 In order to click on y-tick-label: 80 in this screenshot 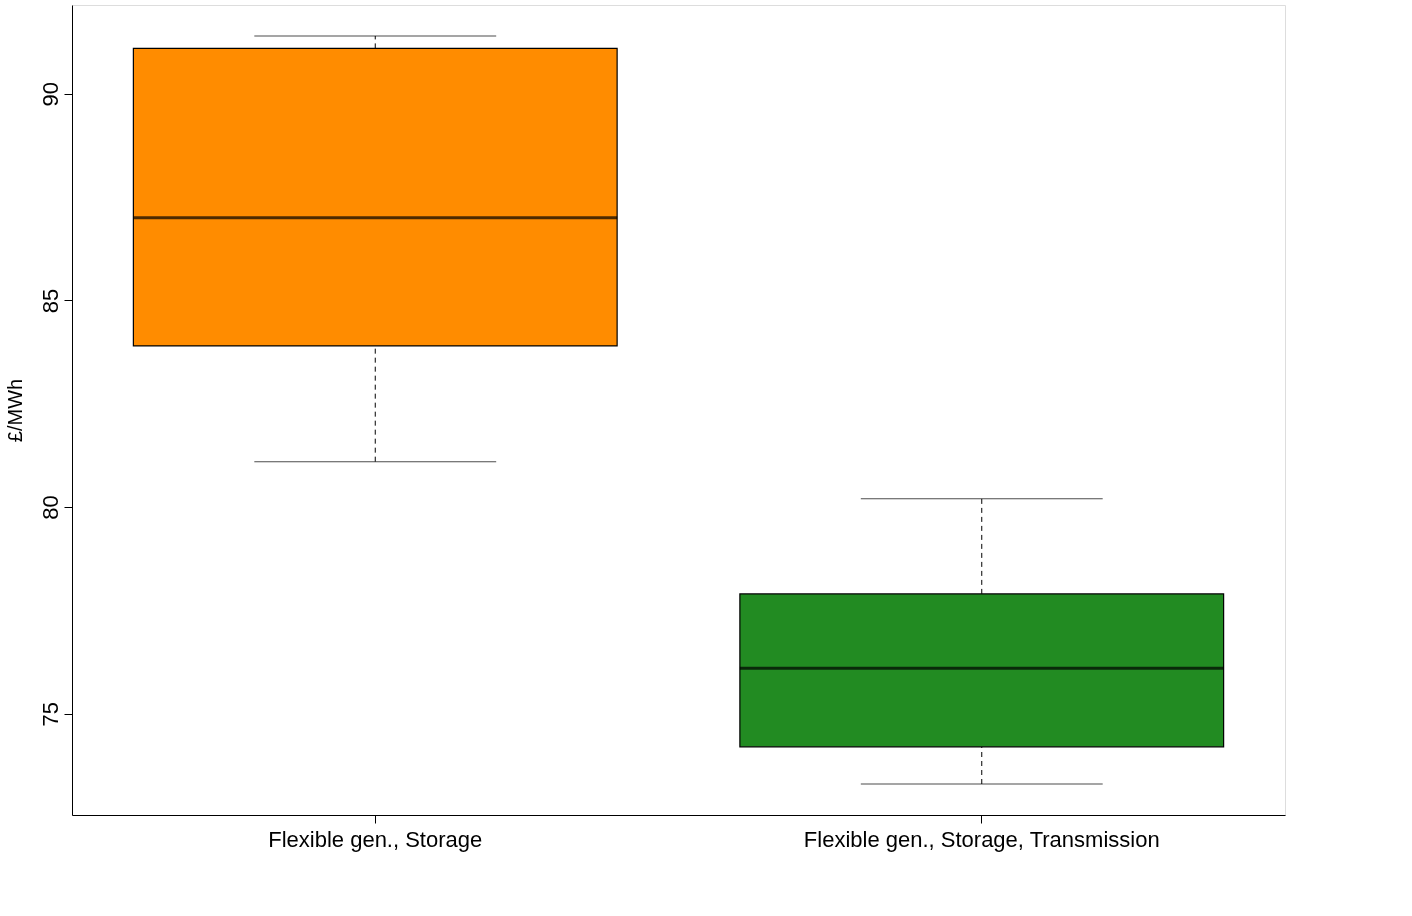, I will do `click(50, 507)`.